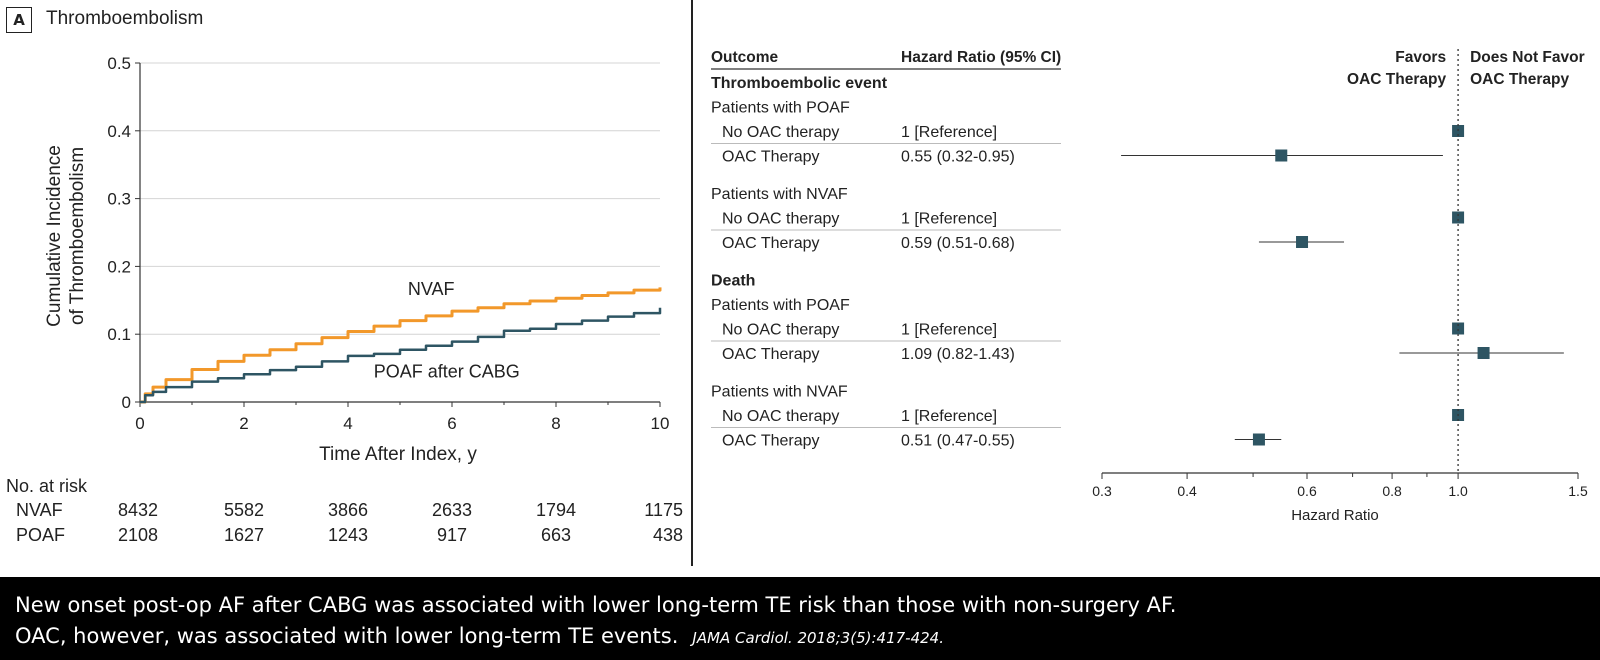 This screenshot has height=660, width=1600. What do you see at coordinates (138, 535) in the screenshot?
I see `risk-value: 2108` at bounding box center [138, 535].